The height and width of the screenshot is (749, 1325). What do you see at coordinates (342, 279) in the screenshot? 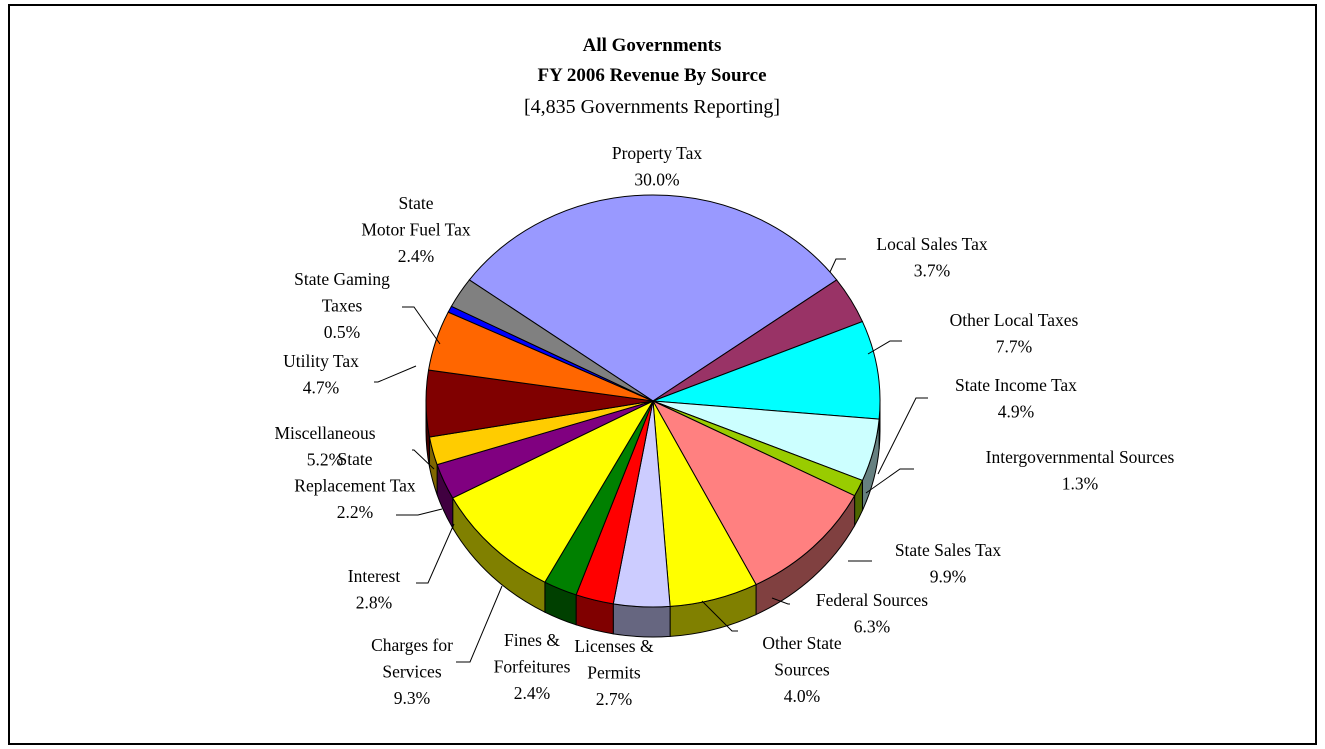
I see `slice-label-state-gaming-taxes: State Gaming` at bounding box center [342, 279].